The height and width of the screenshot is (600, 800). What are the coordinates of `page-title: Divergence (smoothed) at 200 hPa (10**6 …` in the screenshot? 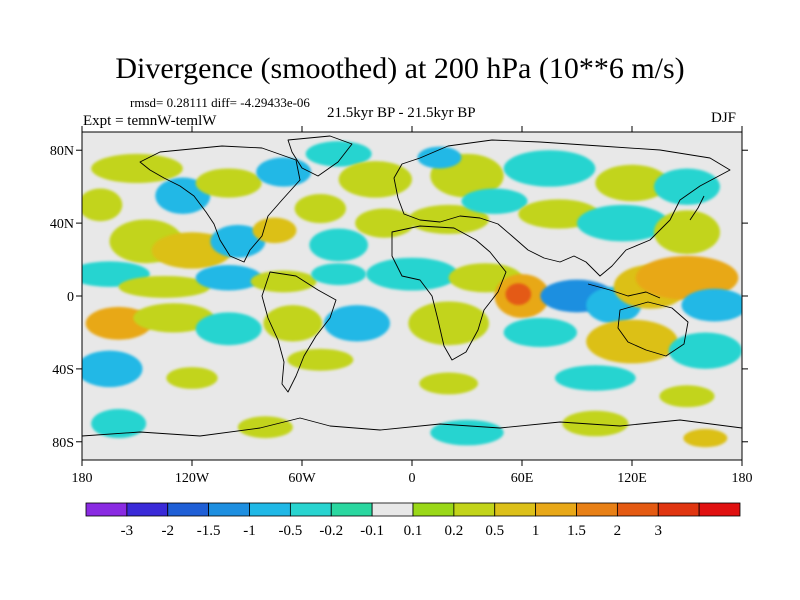 It's located at (400, 68).